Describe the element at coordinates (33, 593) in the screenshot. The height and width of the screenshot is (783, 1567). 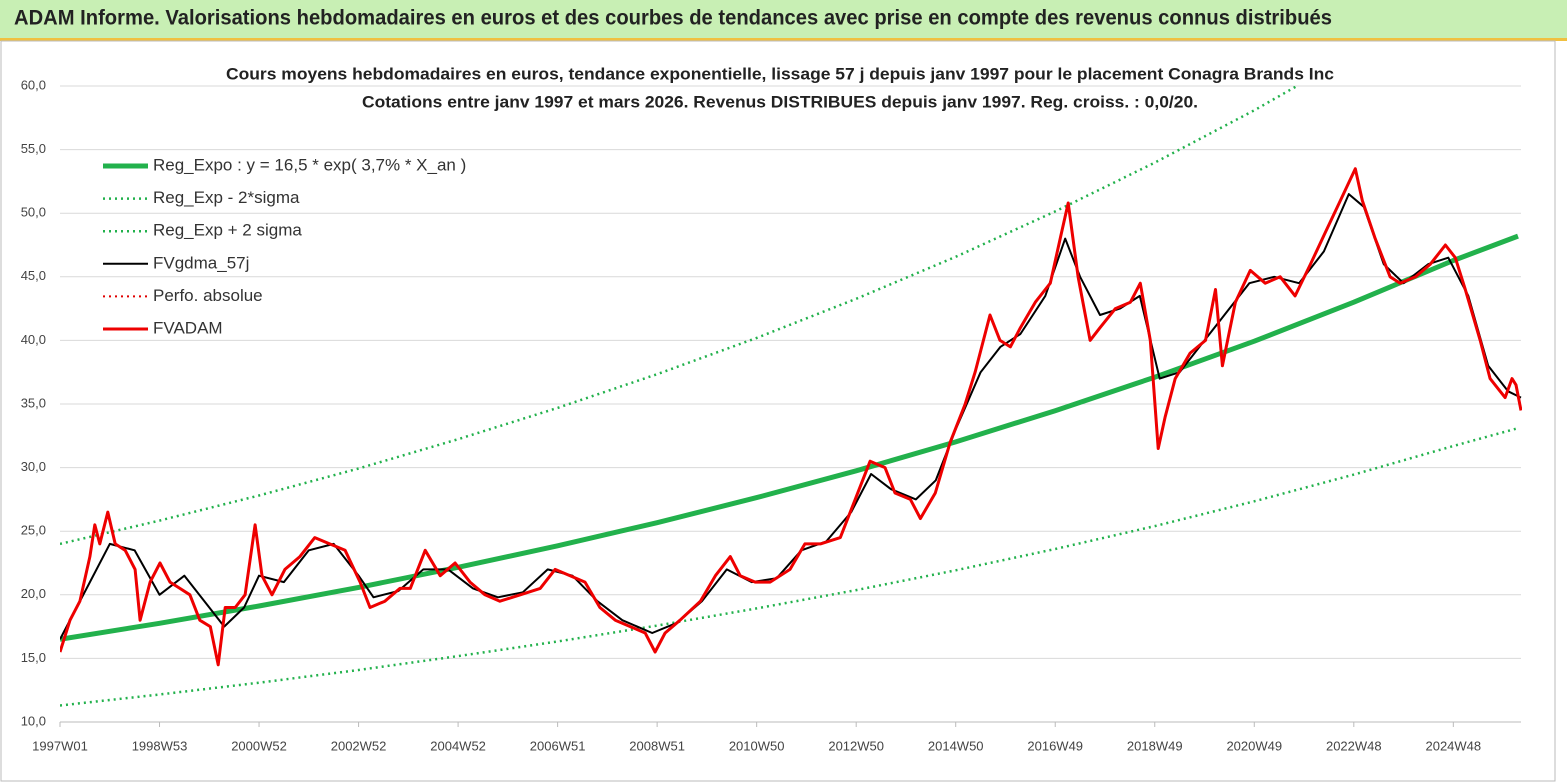
I see `y-tick-label: 20,0` at that location.